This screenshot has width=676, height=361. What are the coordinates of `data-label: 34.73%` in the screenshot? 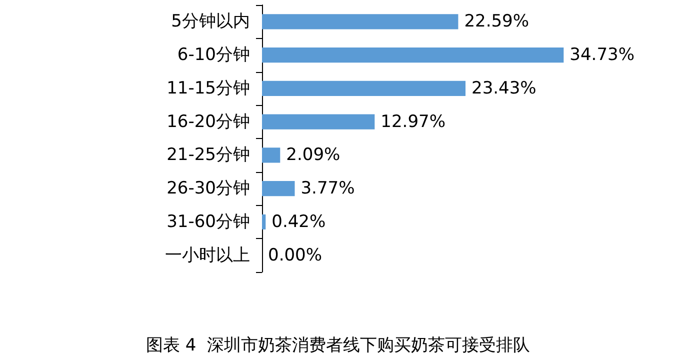 It's located at (602, 55).